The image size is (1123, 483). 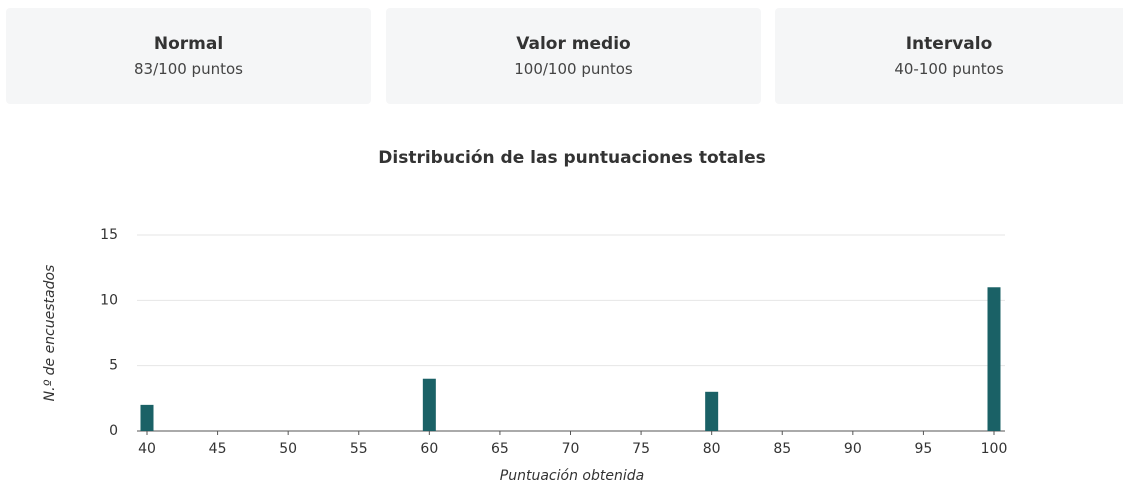 What do you see at coordinates (429, 449) in the screenshot?
I see `x-tick-label: 60` at bounding box center [429, 449].